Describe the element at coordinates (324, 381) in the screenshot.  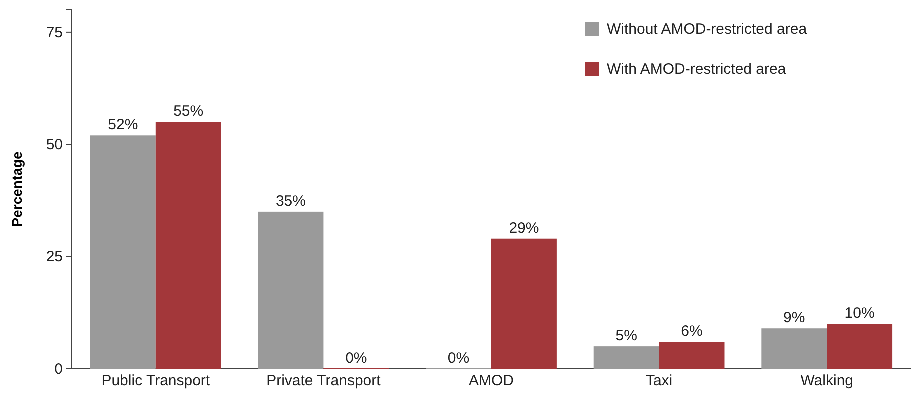
I see `x-tick-label: Private Transport` at that location.